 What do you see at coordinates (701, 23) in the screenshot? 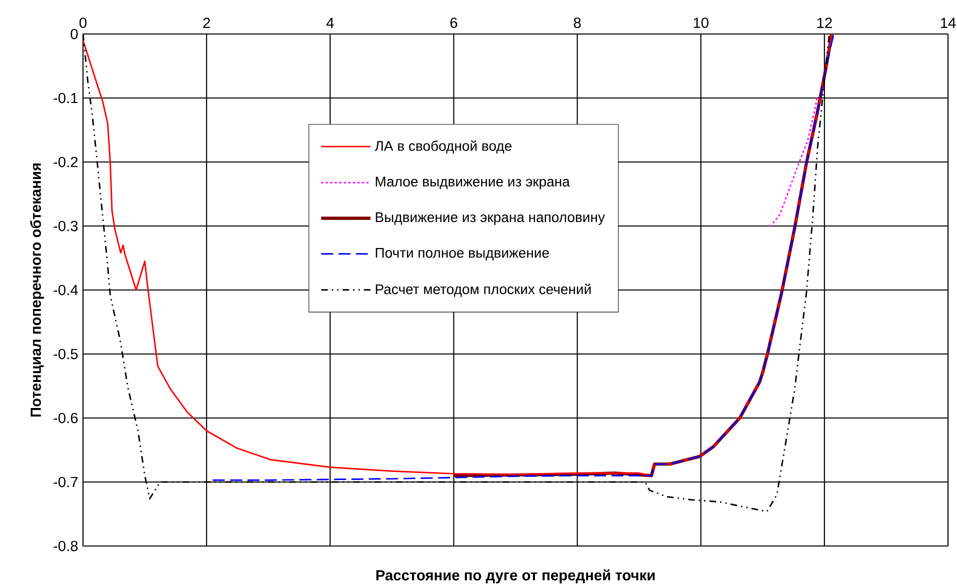
I see `x-tick-label: 10` at bounding box center [701, 23].